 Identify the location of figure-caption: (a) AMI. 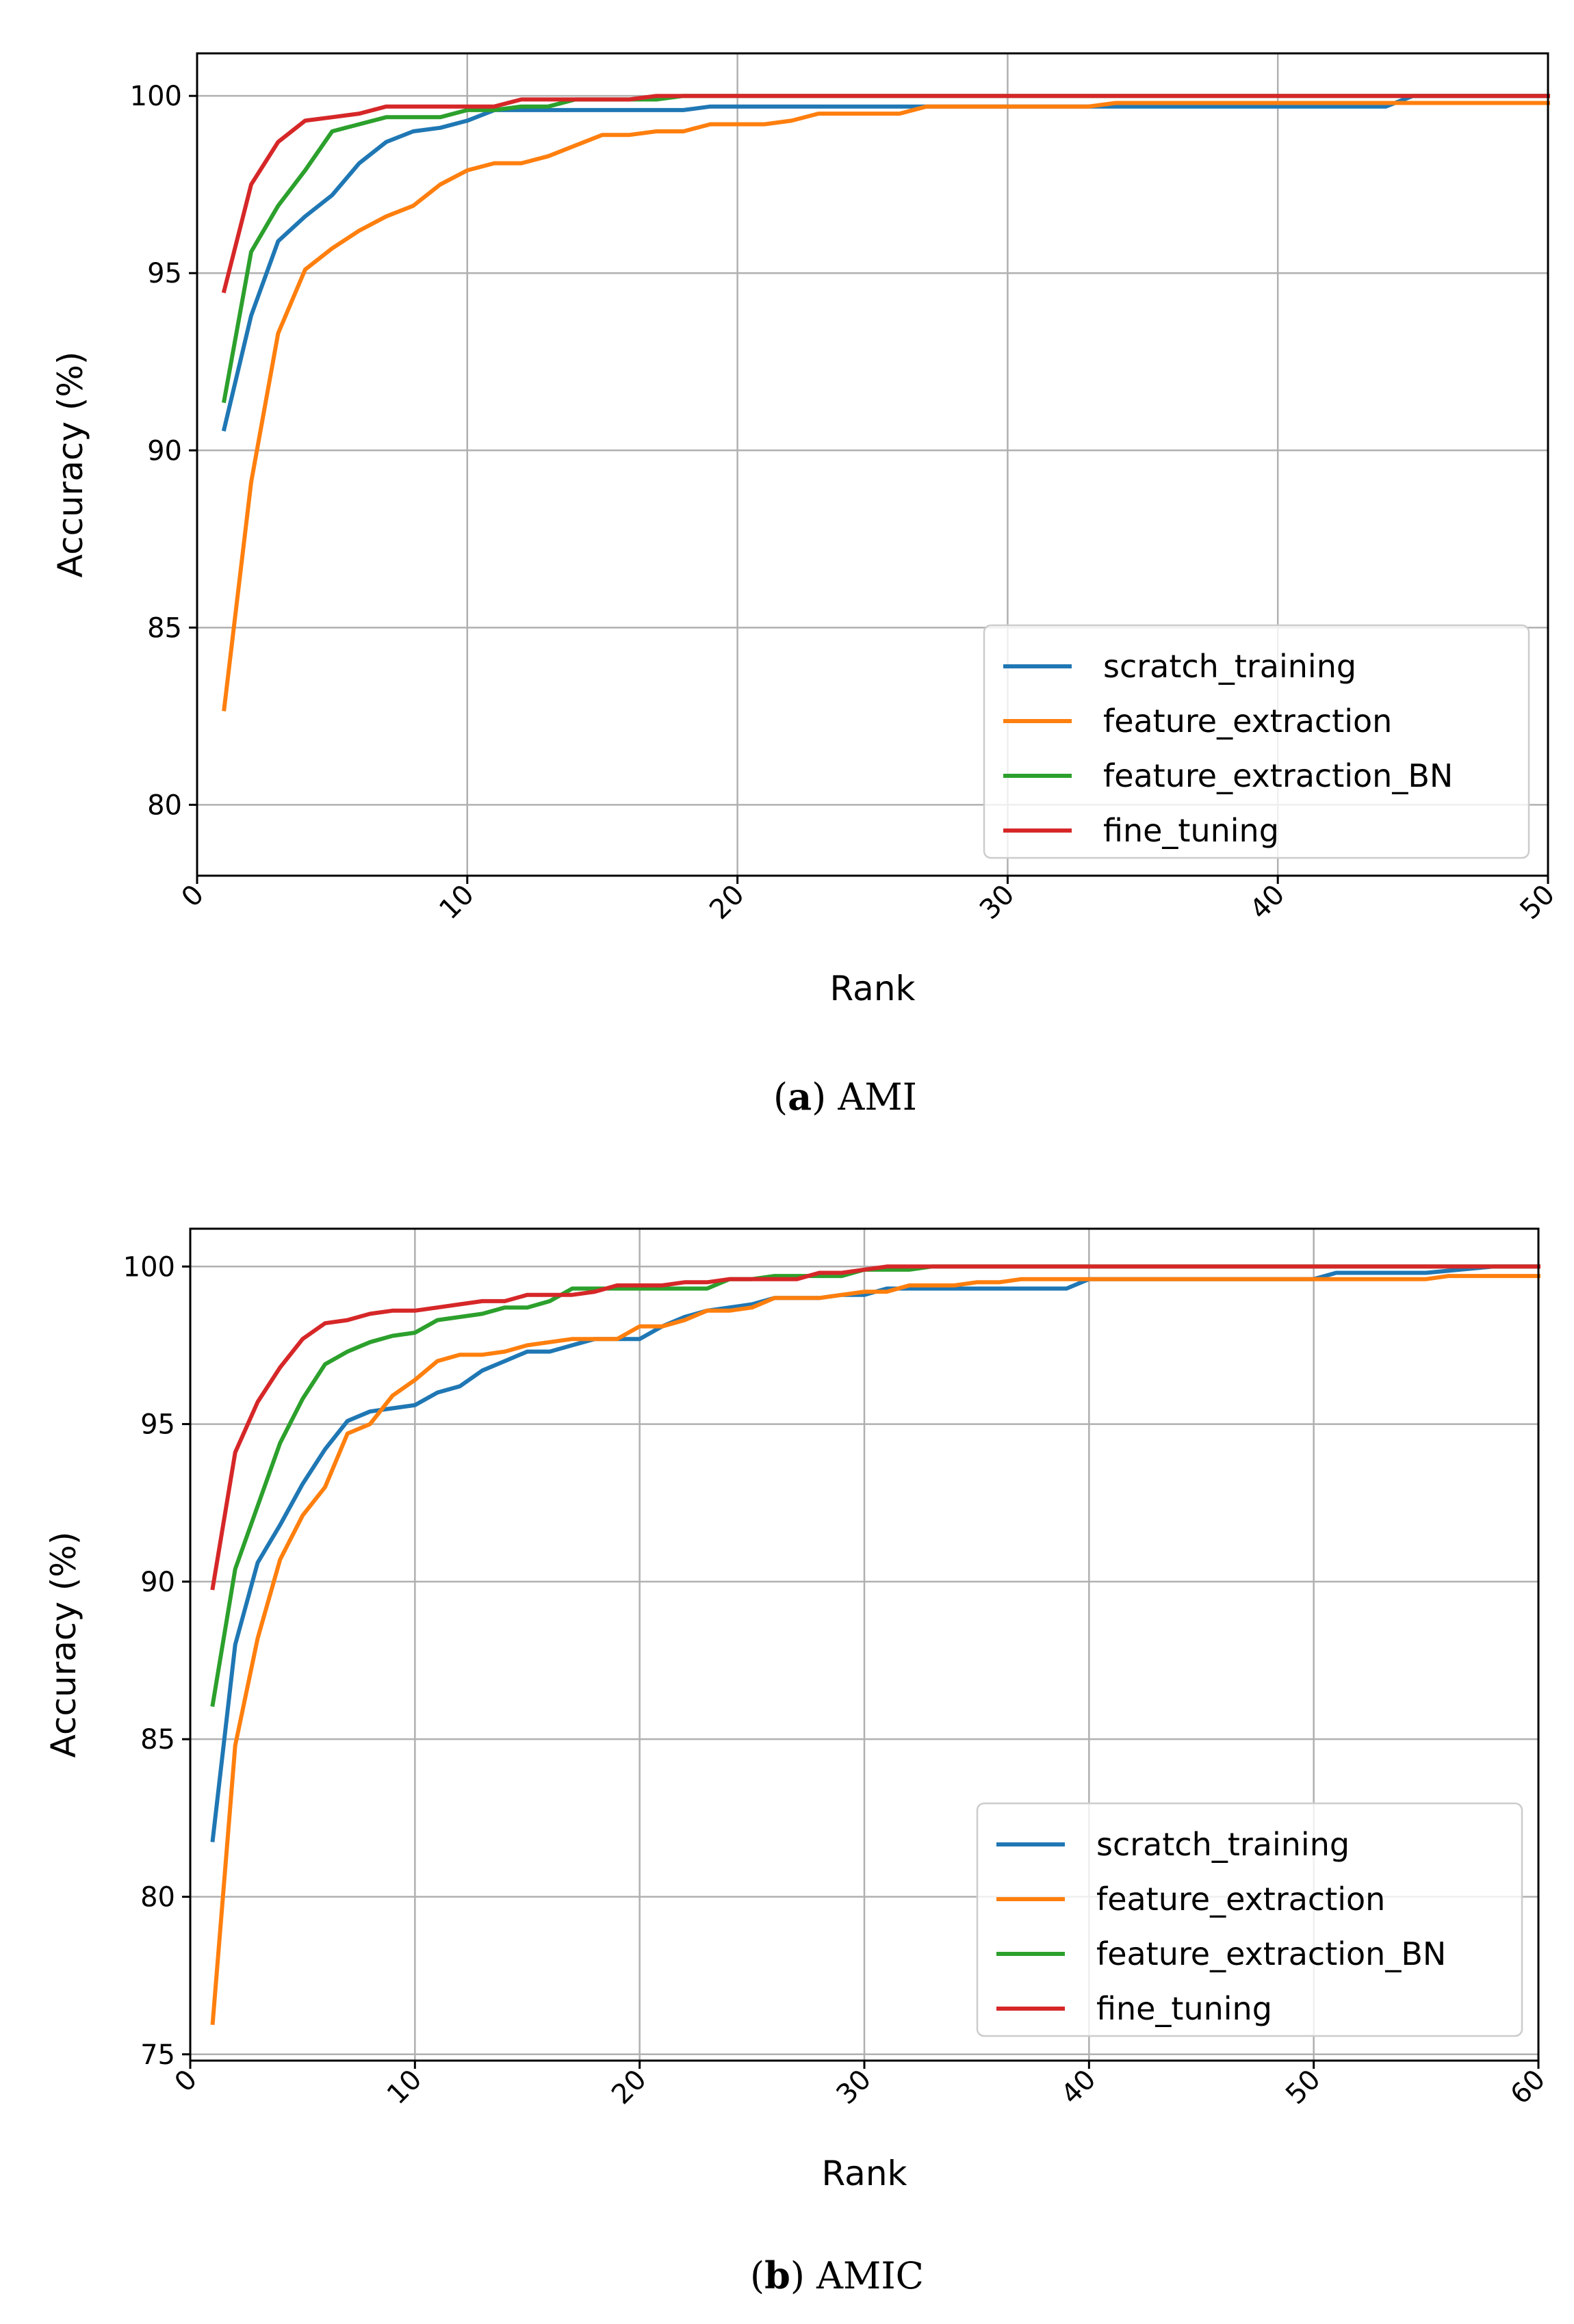
(845, 1097).